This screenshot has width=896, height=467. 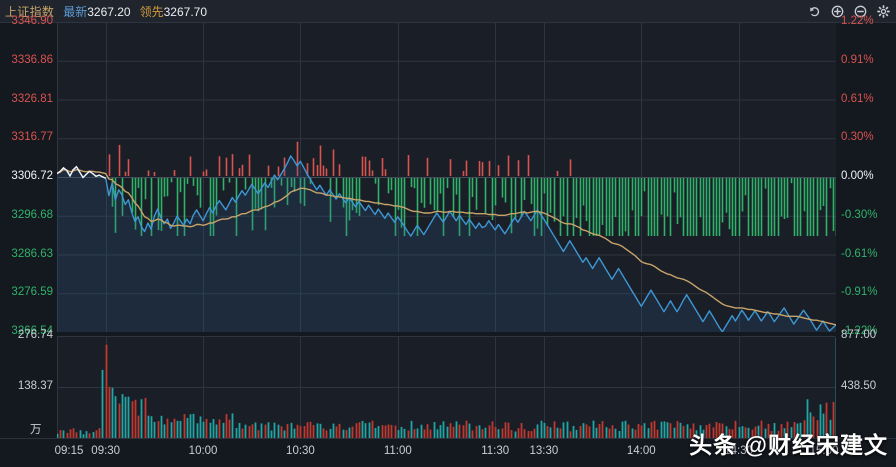 What do you see at coordinates (397, 451) in the screenshot?
I see `time-tick-label: 11:00` at bounding box center [397, 451].